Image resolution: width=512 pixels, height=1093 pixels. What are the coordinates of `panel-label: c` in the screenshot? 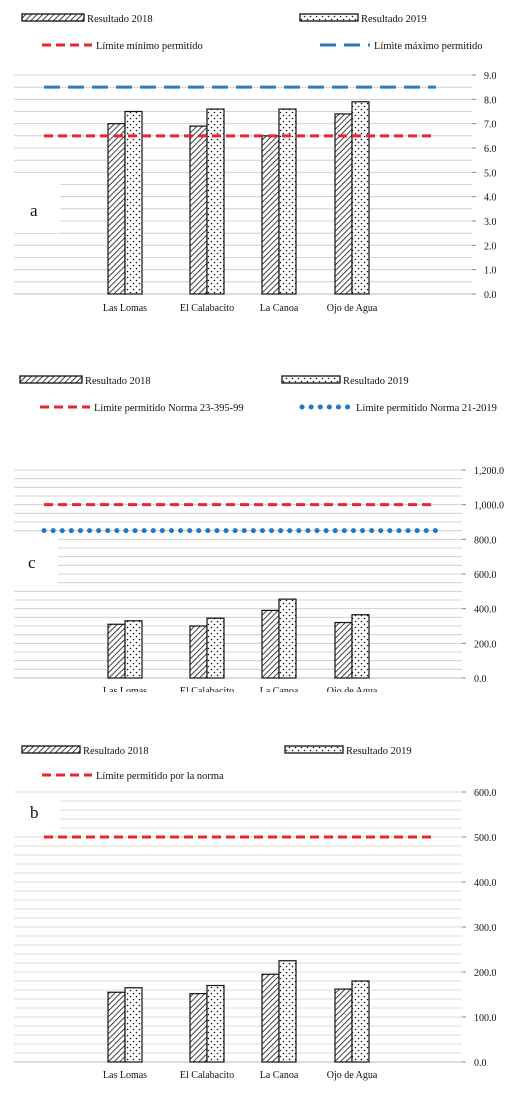 It's located at (32, 562).